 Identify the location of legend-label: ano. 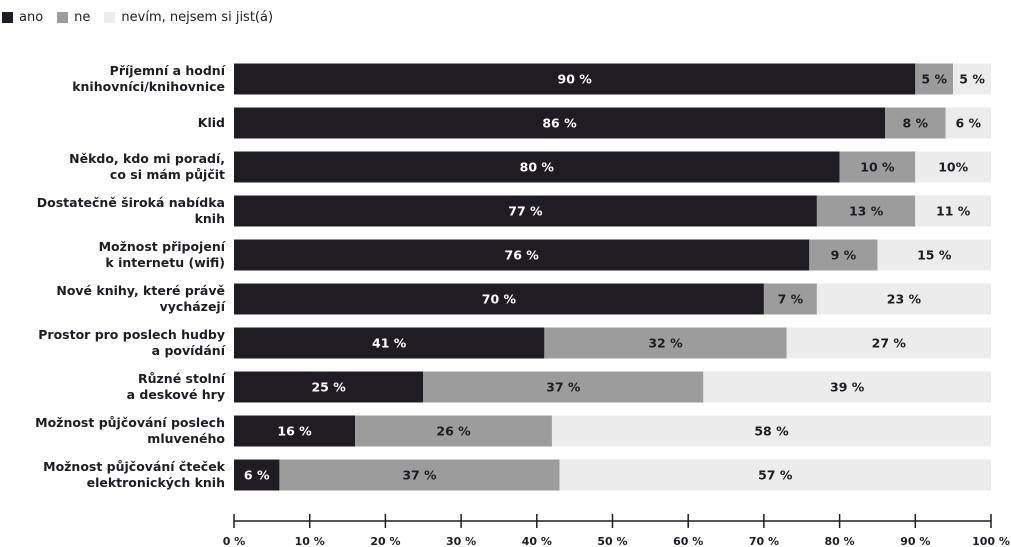
(31, 17).